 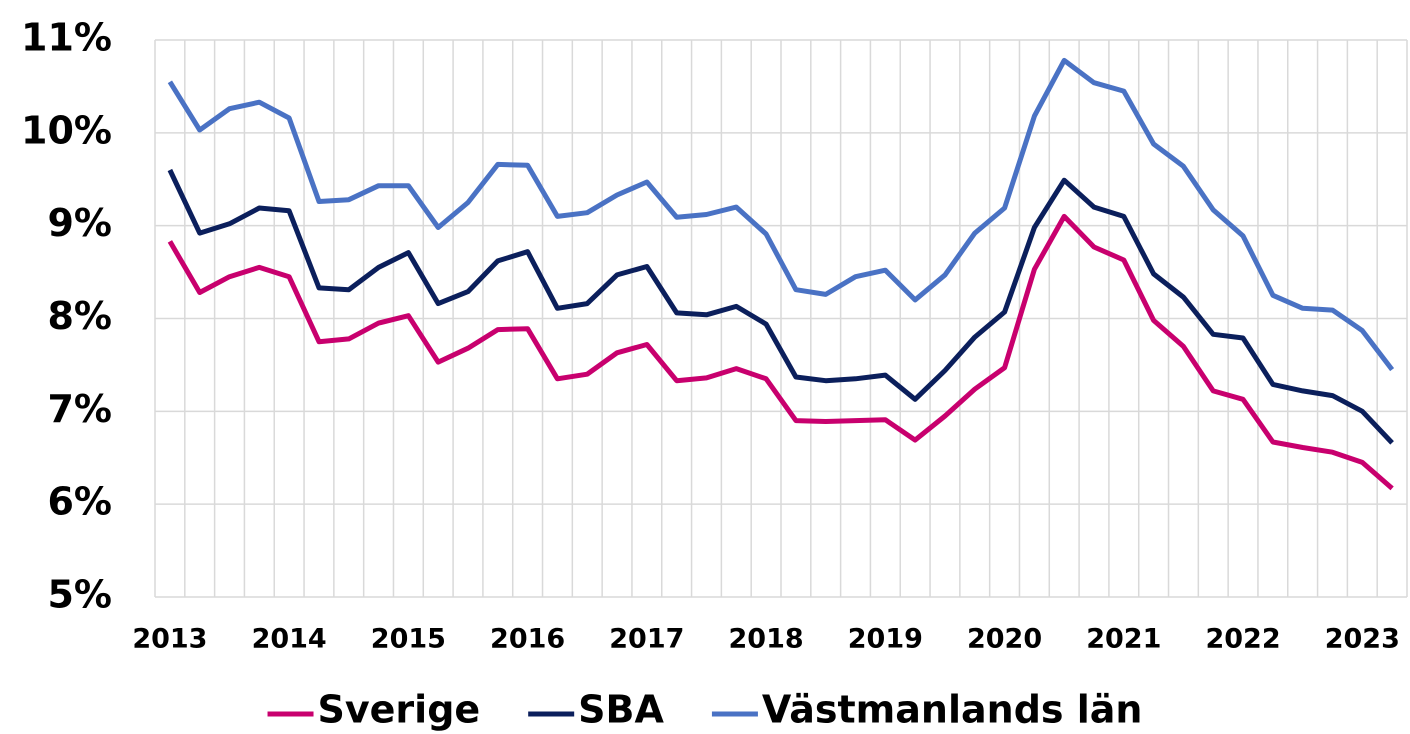 What do you see at coordinates (79, 502) in the screenshot?
I see `y-tick-label: 6%` at bounding box center [79, 502].